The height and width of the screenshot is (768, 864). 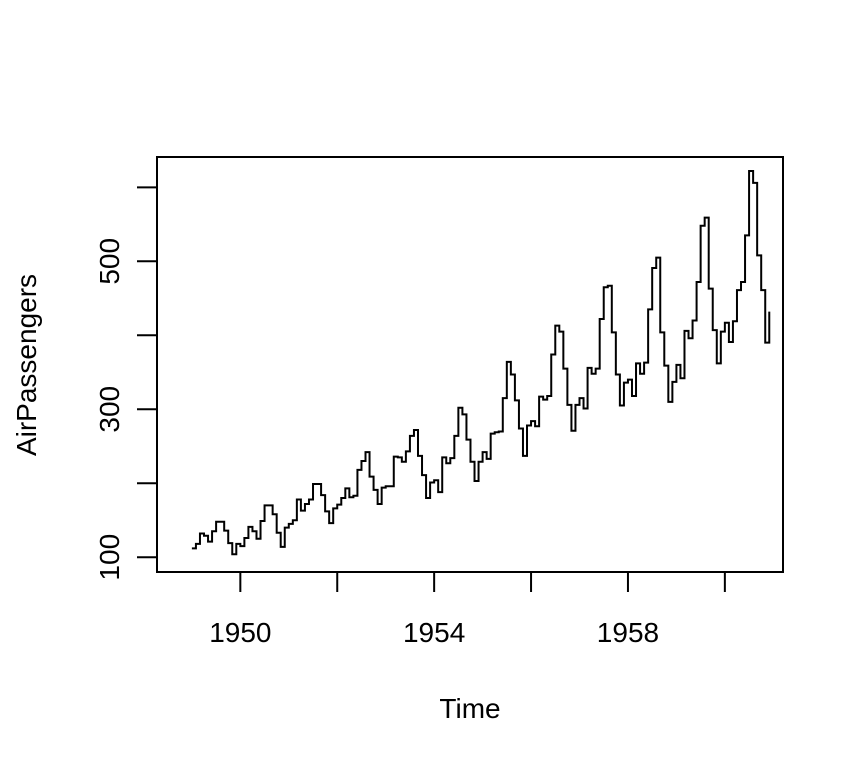 I want to click on y-tick-label: 300, so click(x=109, y=409).